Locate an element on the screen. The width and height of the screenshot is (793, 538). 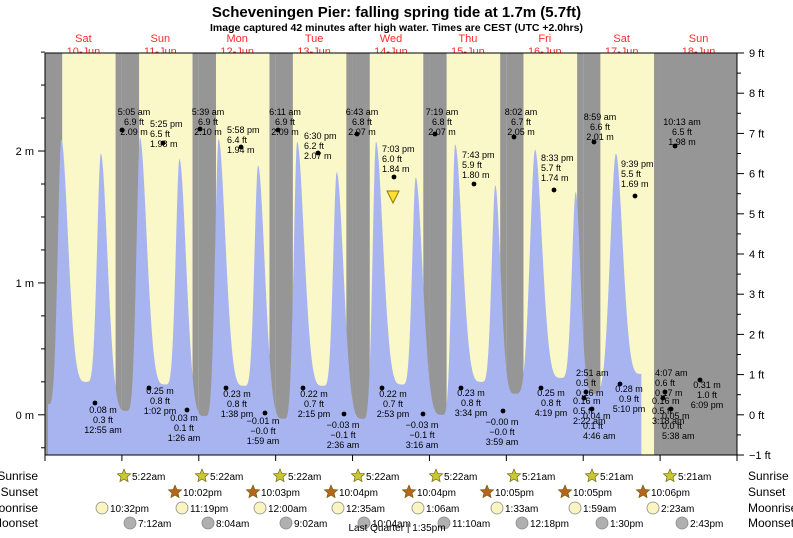
tide-label-line: 7:43 pm is located at coordinates (478, 155).